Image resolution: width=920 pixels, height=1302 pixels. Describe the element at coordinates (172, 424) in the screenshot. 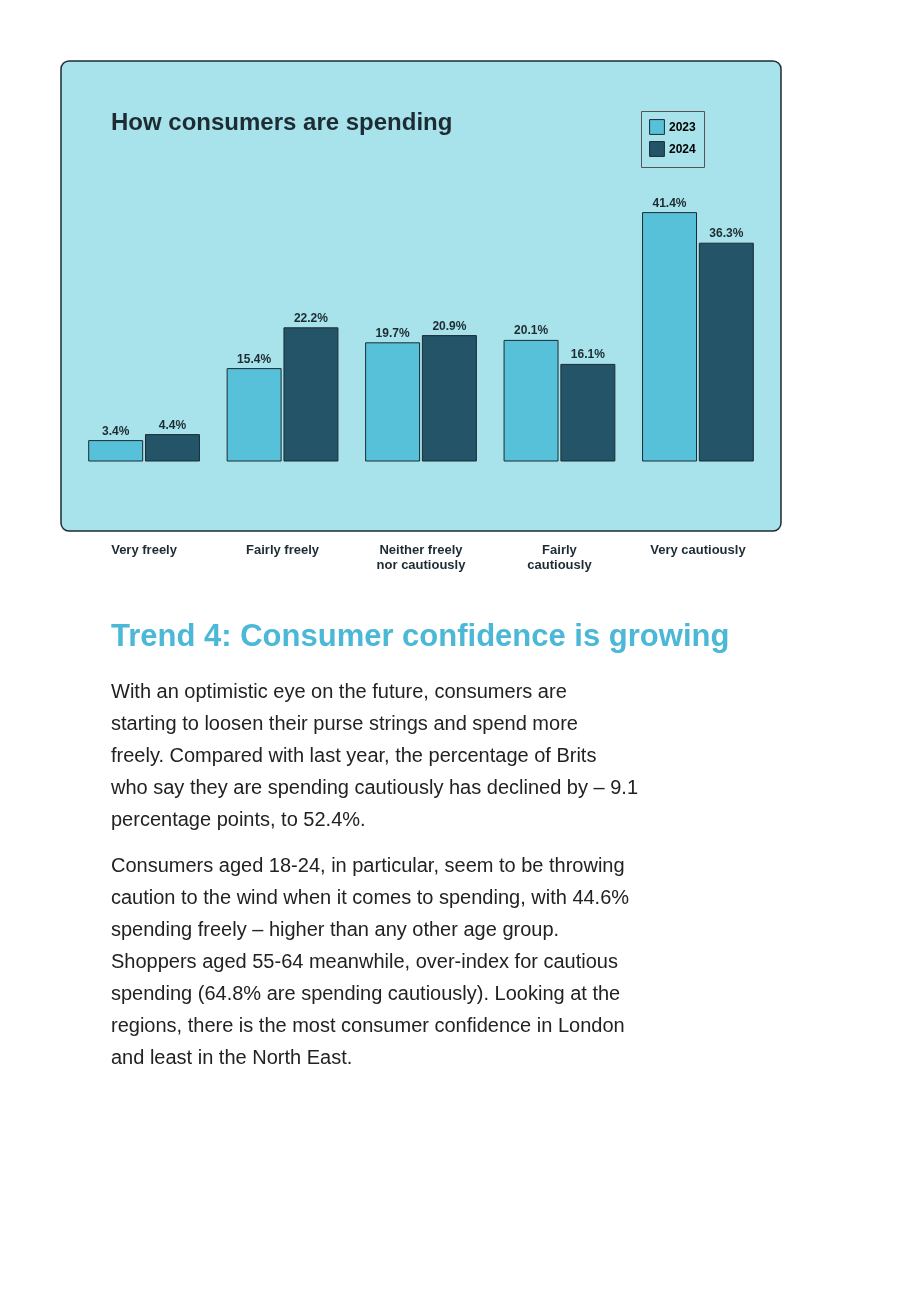

I see `data-label: 4.4%` at that location.